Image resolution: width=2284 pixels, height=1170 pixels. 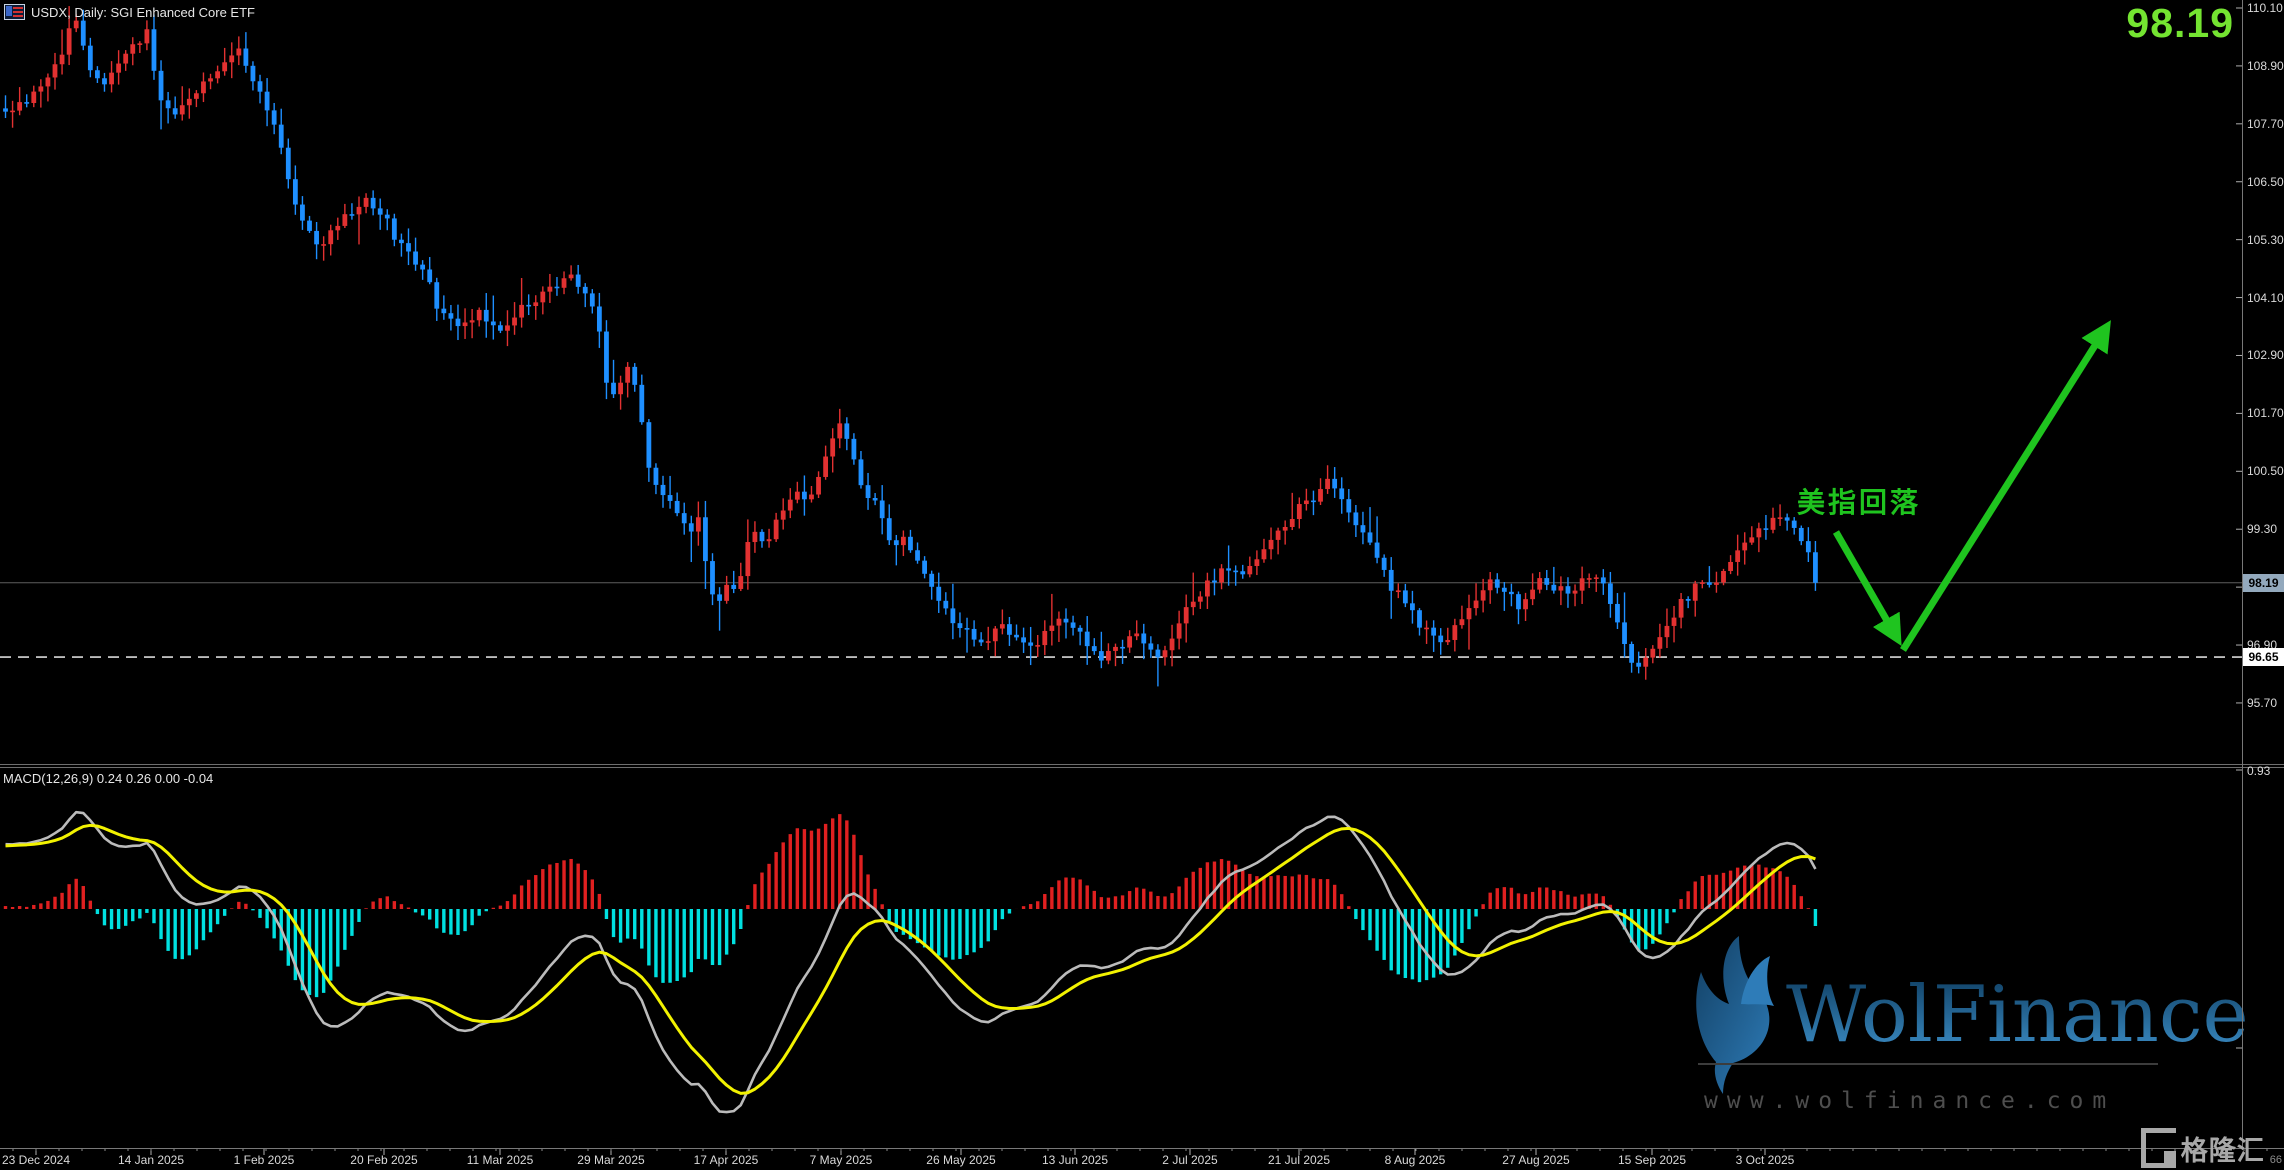 I want to click on time-axis-label: 13 Jun 2025, so click(x=1075, y=1160).